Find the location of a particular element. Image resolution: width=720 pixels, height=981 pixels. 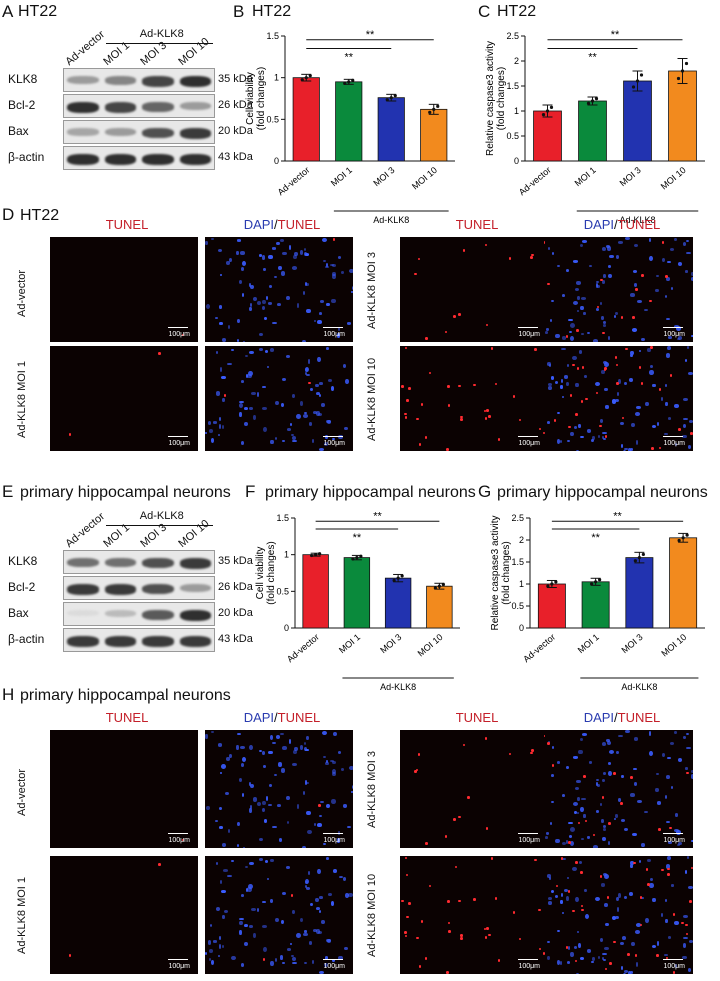

wb-row-name: Bax is located at coordinates (18, 613).